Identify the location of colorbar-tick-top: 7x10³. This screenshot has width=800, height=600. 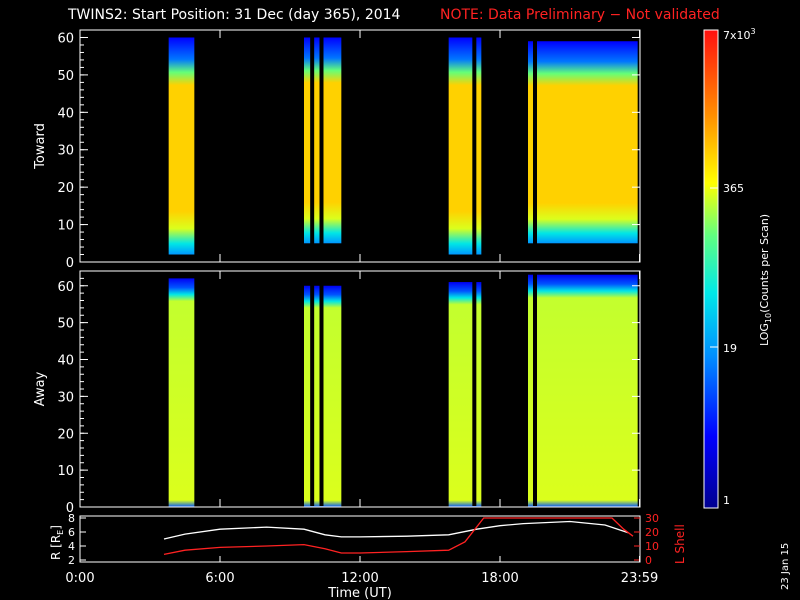
(739, 34).